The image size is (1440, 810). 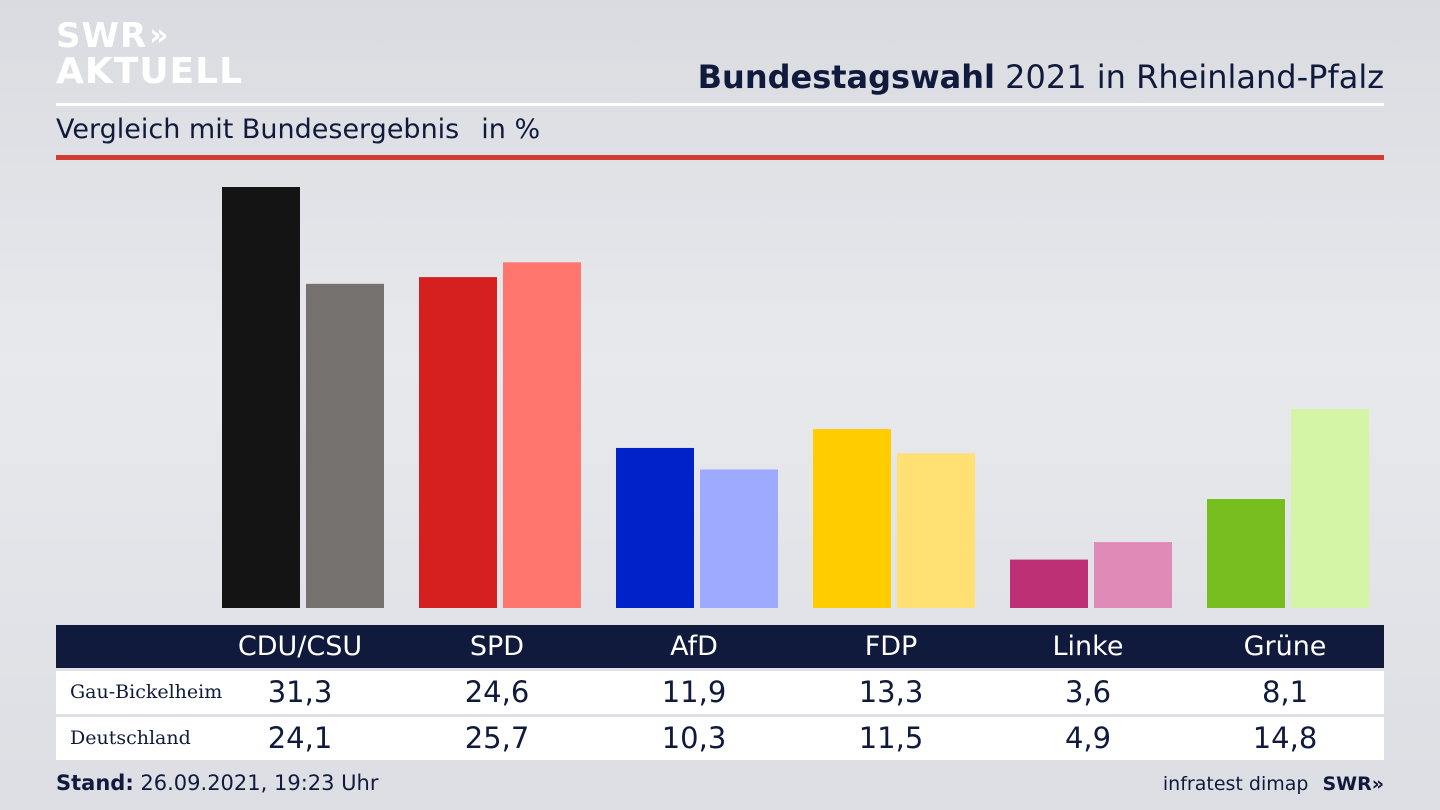 What do you see at coordinates (300, 738) in the screenshot?
I see `value-de-cdu-csu: 24,1` at bounding box center [300, 738].